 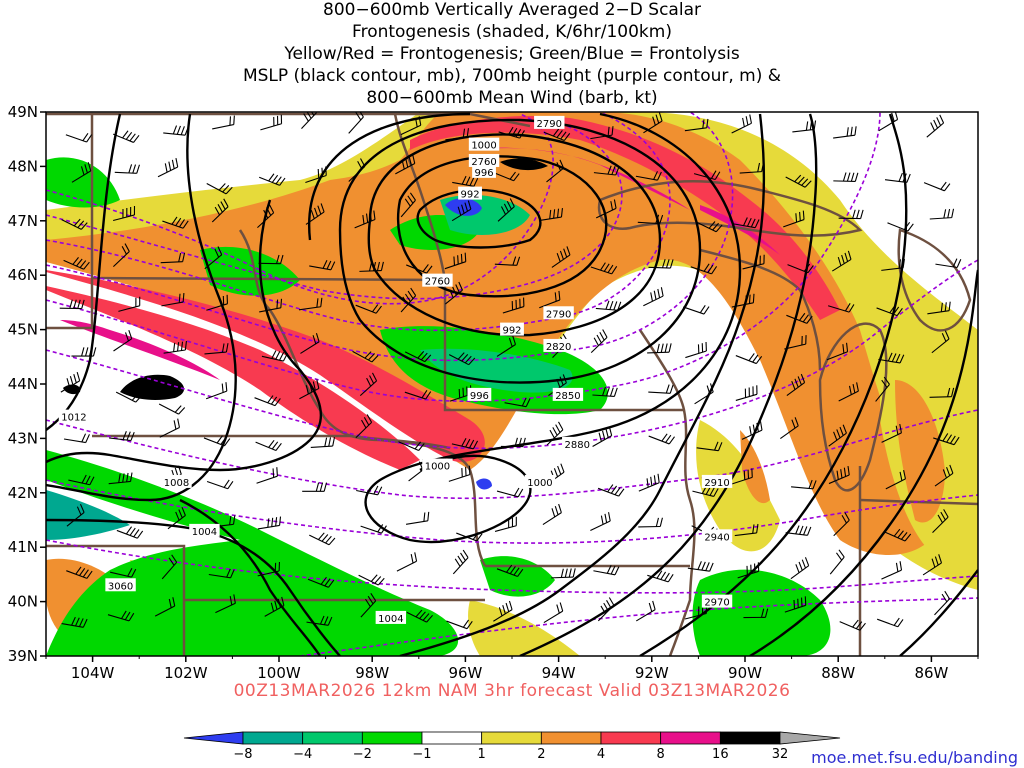 I want to click on longitude-axis: 104W 102W 100W 98W 96W 94W 92W 90W 88W 86W, so click(x=512, y=669).